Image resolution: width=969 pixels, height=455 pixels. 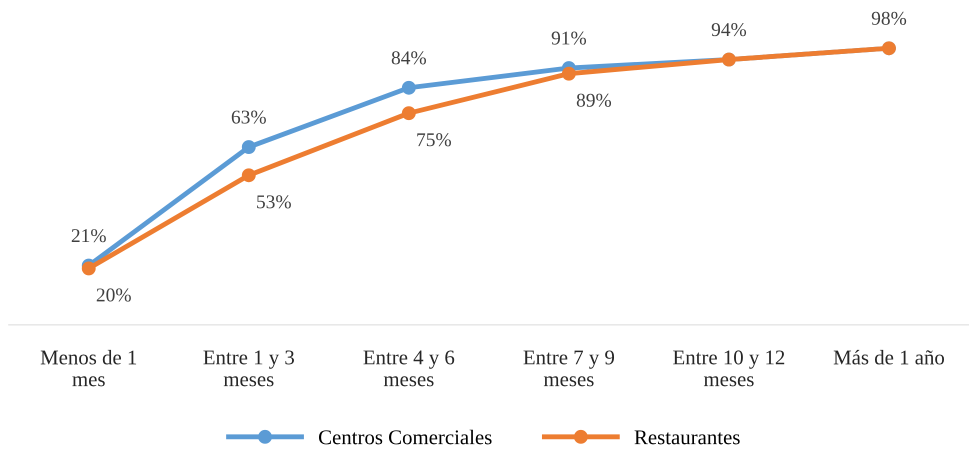 I want to click on x-tick-label: Menos de 1 mes, so click(x=88, y=368).